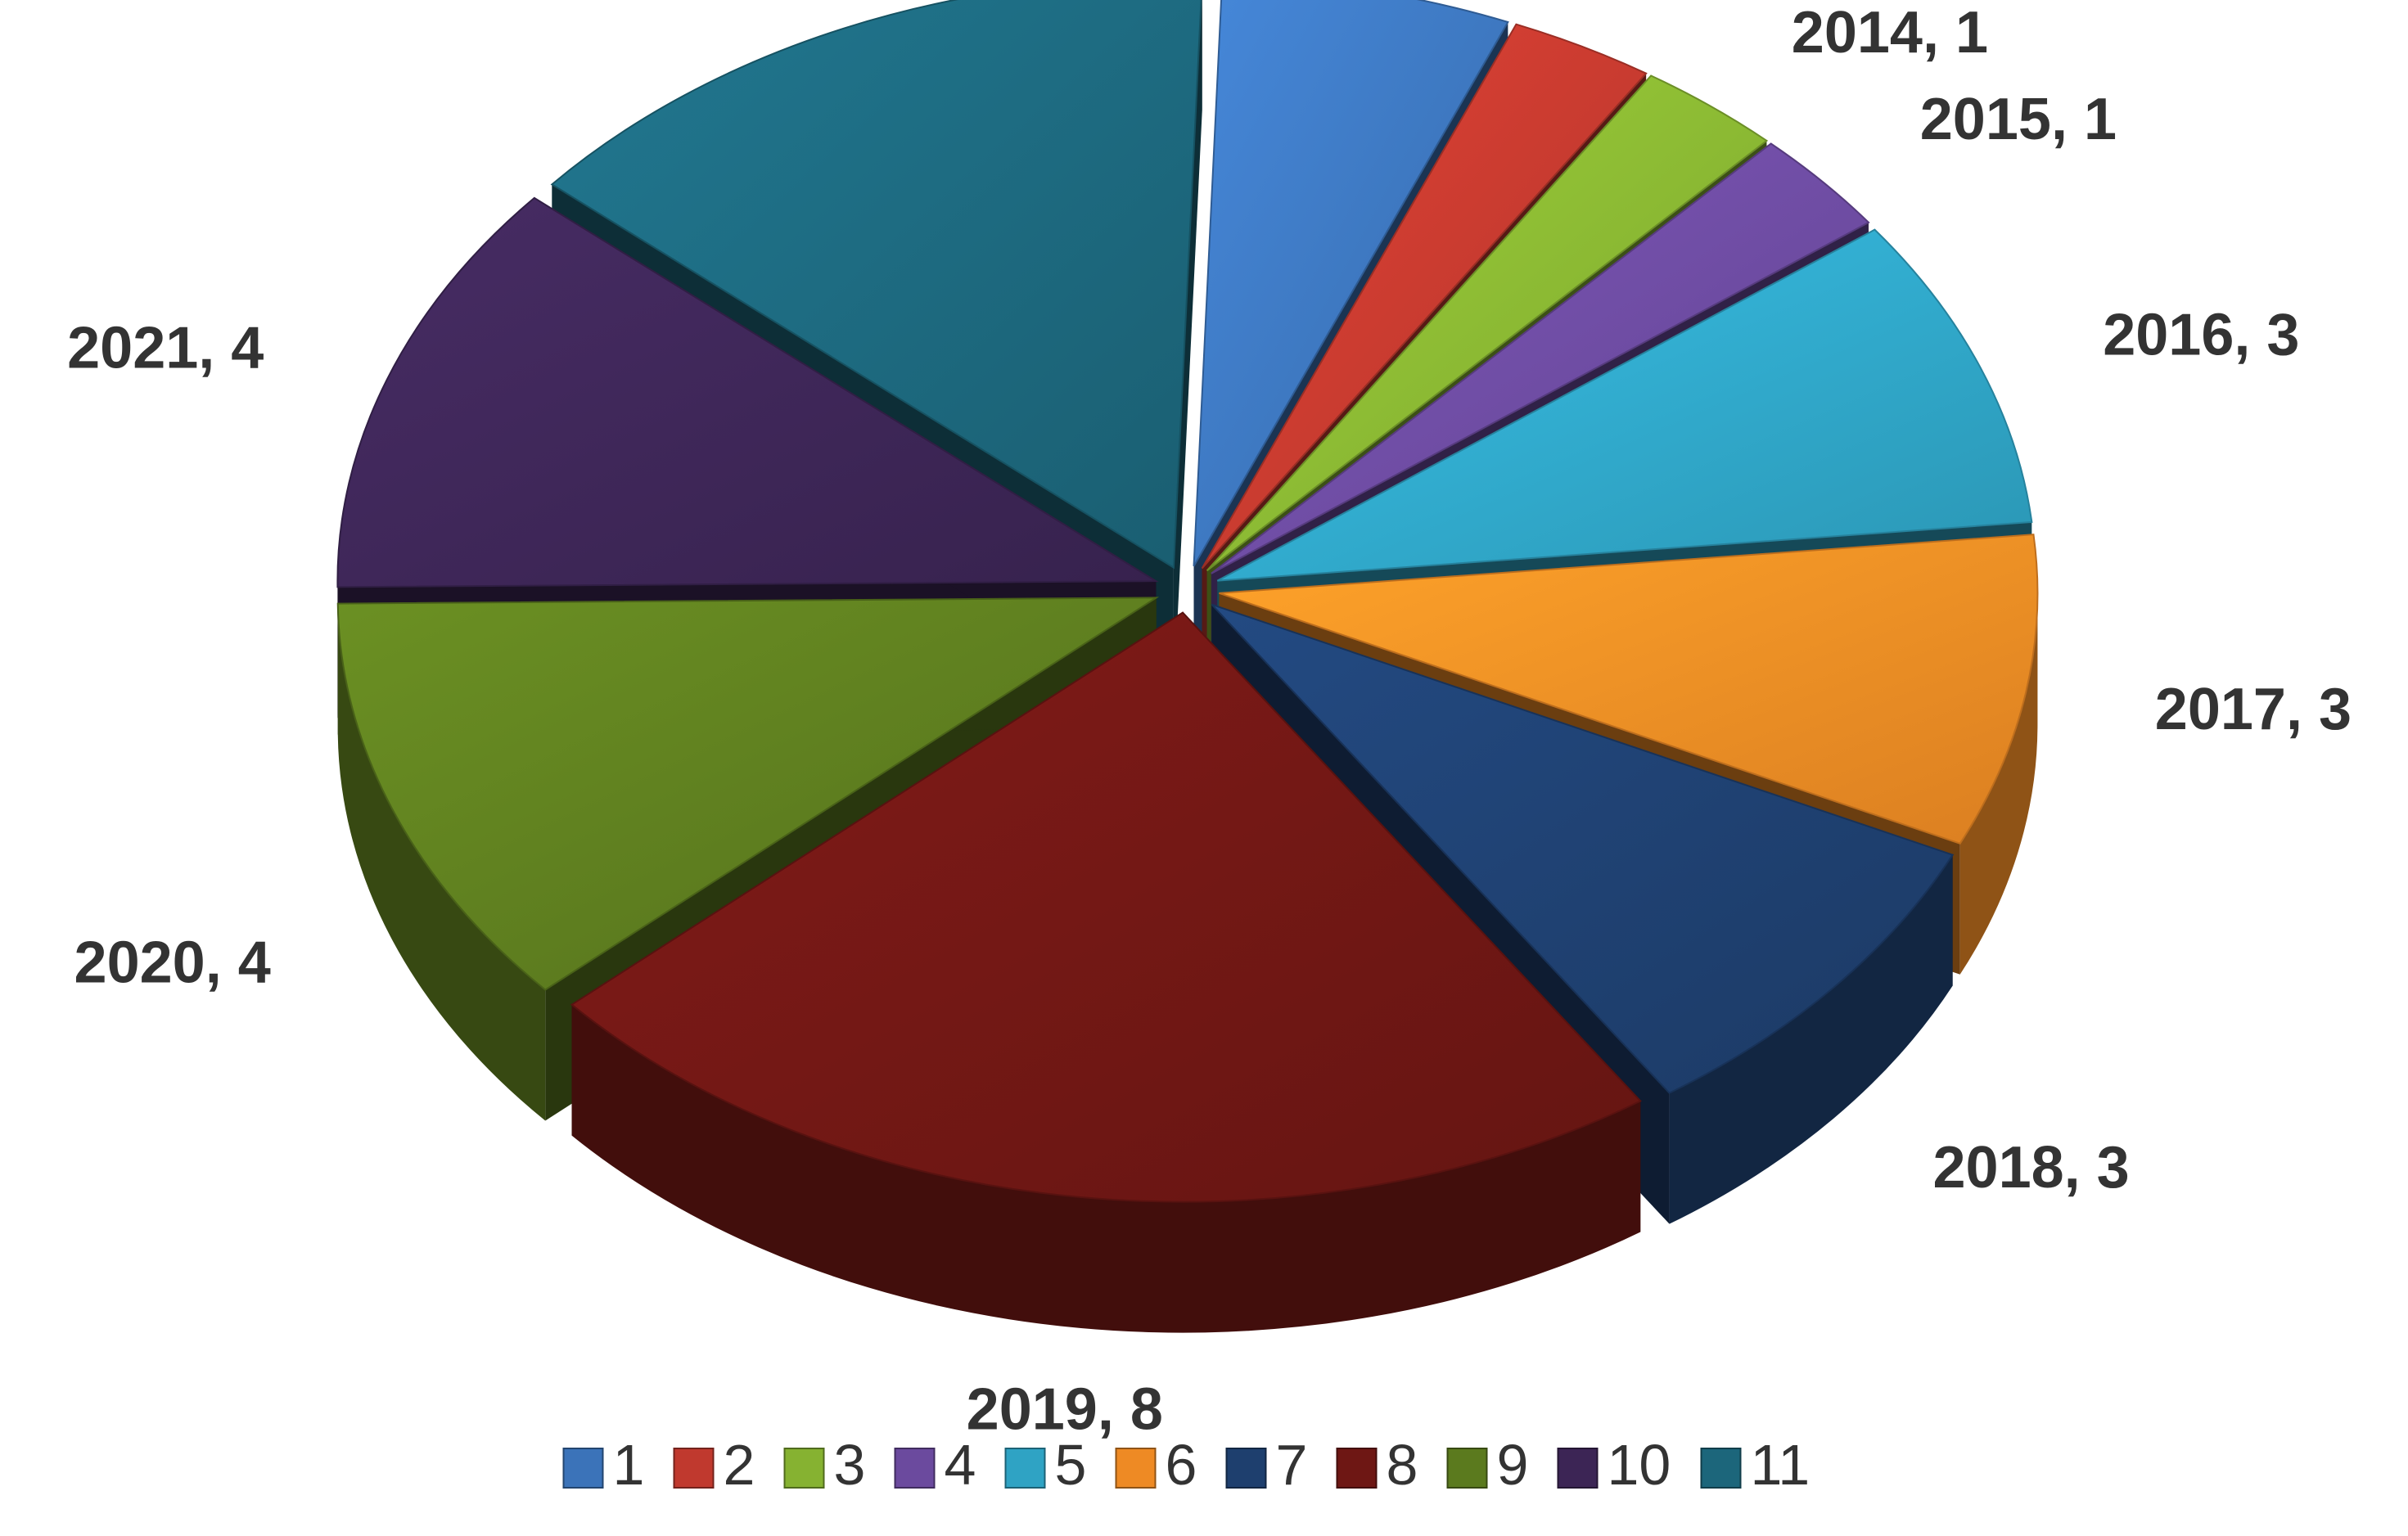 The width and height of the screenshot is (2408, 1536). I want to click on legend-item-9: 9, so click(1488, 1465).